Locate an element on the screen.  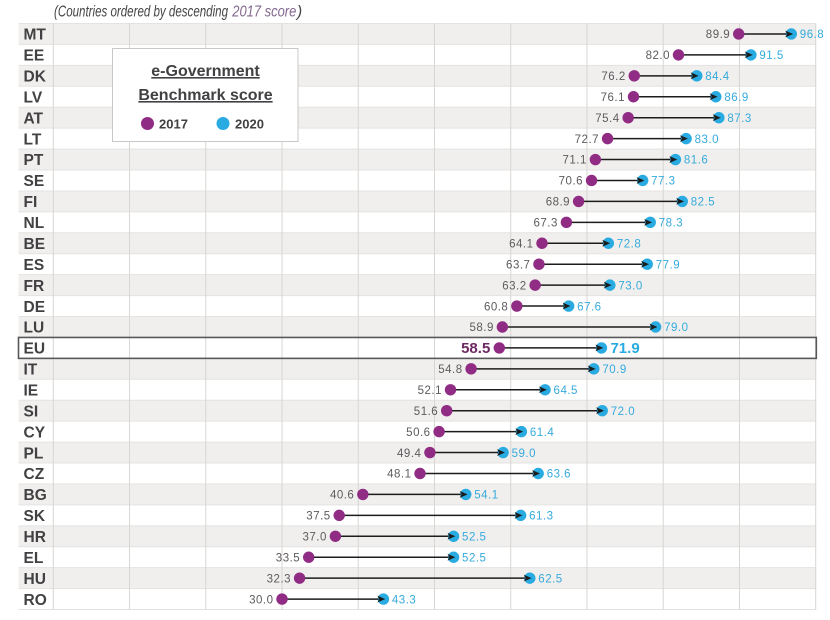
svg-text: 59.0 is located at coordinates (524, 454).